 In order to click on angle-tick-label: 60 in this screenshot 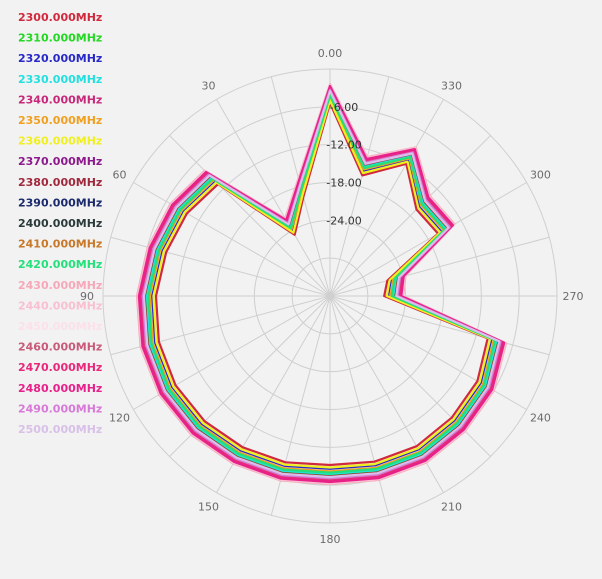, I will do `click(120, 175)`.